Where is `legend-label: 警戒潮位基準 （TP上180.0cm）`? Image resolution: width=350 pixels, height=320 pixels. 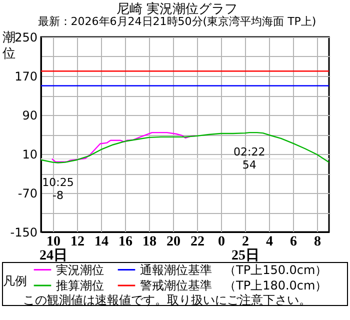 legend-label: 警戒潮位基準 （TP上180.0cm） is located at coordinates (234, 285).